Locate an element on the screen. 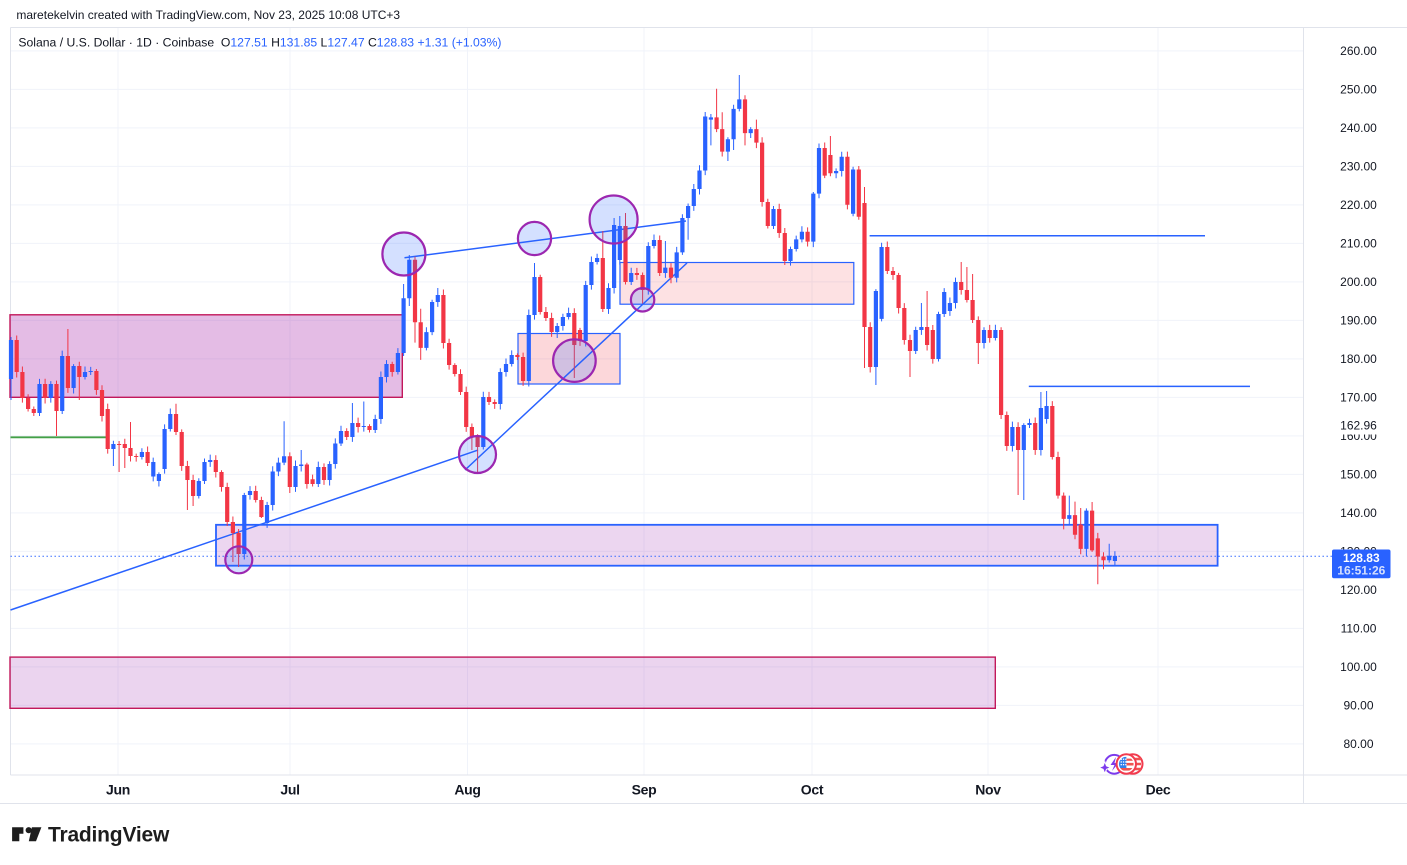 The image size is (1407, 865). svg-text: 90.00 is located at coordinates (1358, 706).